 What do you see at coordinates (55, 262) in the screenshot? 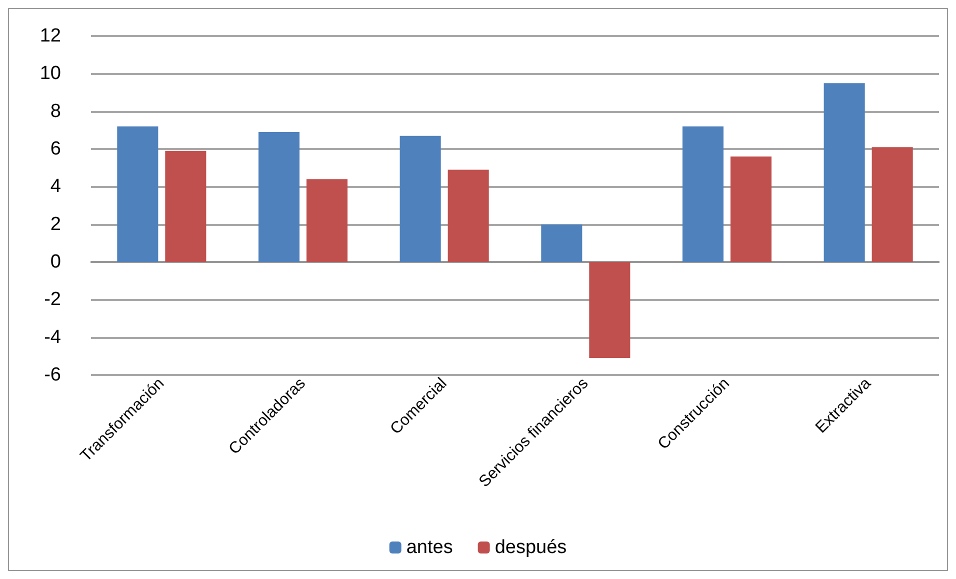
I see `y-tick-label: 0` at bounding box center [55, 262].